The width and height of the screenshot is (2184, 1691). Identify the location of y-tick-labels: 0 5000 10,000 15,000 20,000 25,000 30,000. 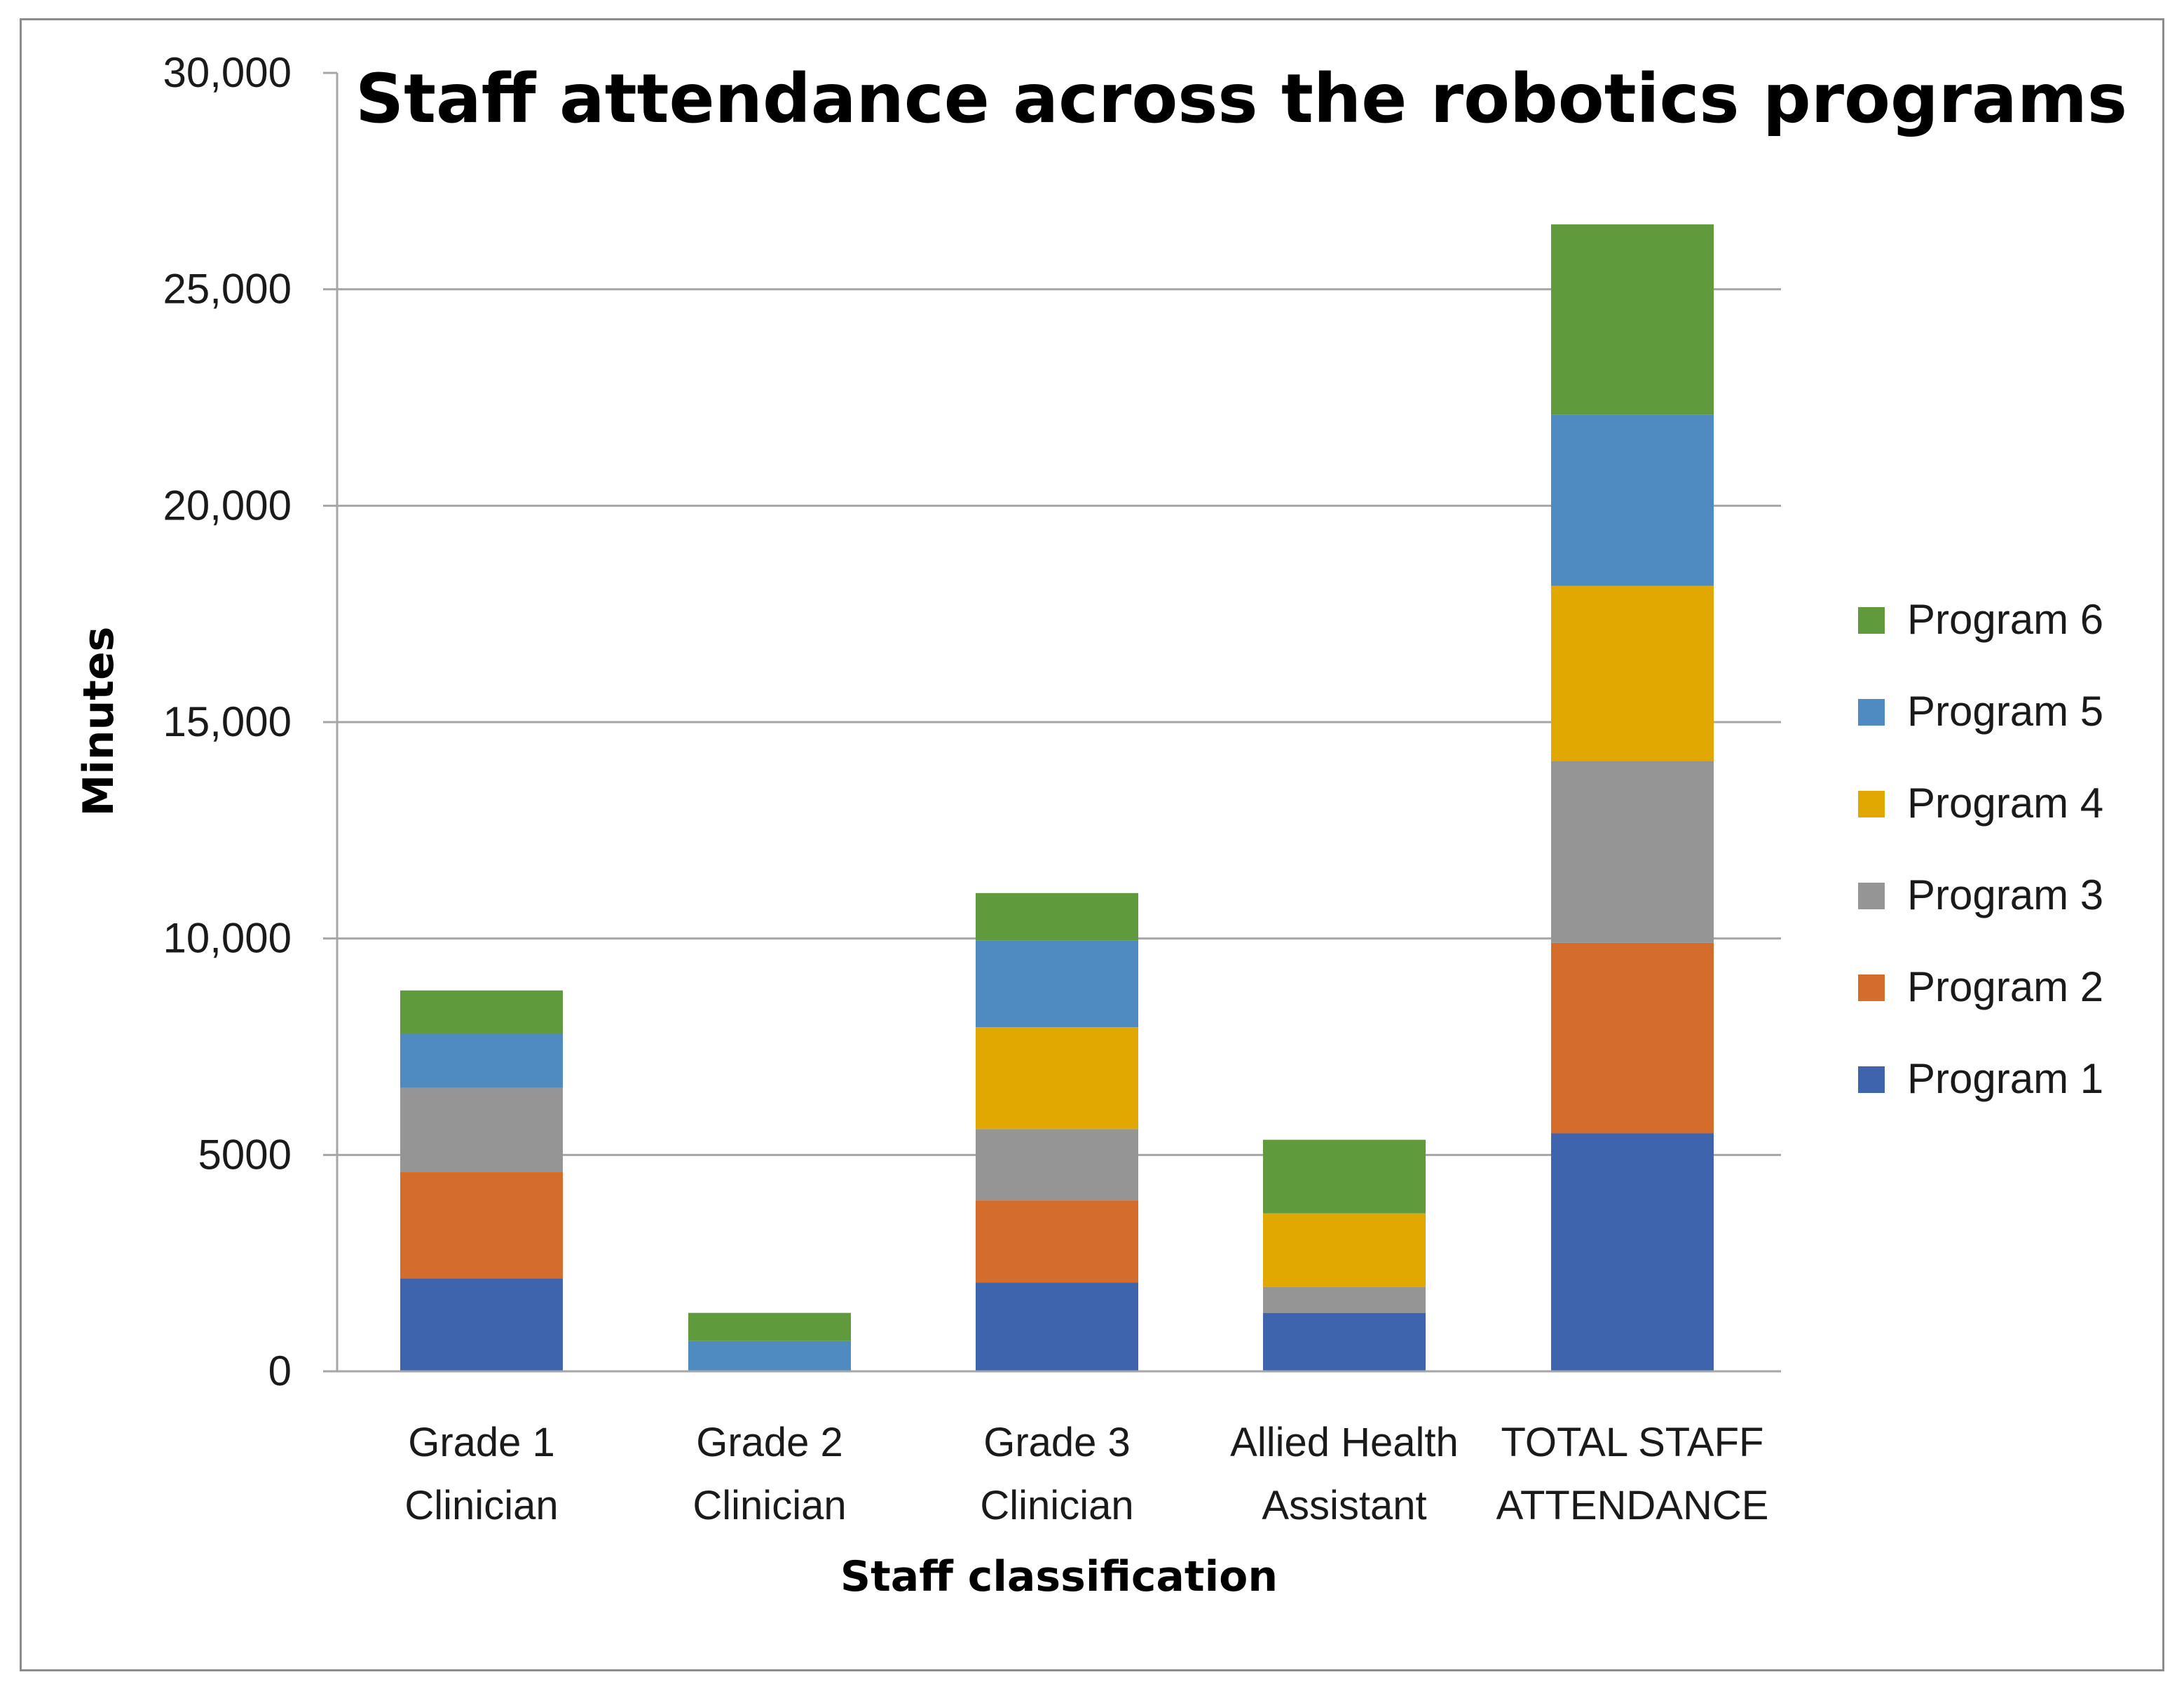
(227, 721).